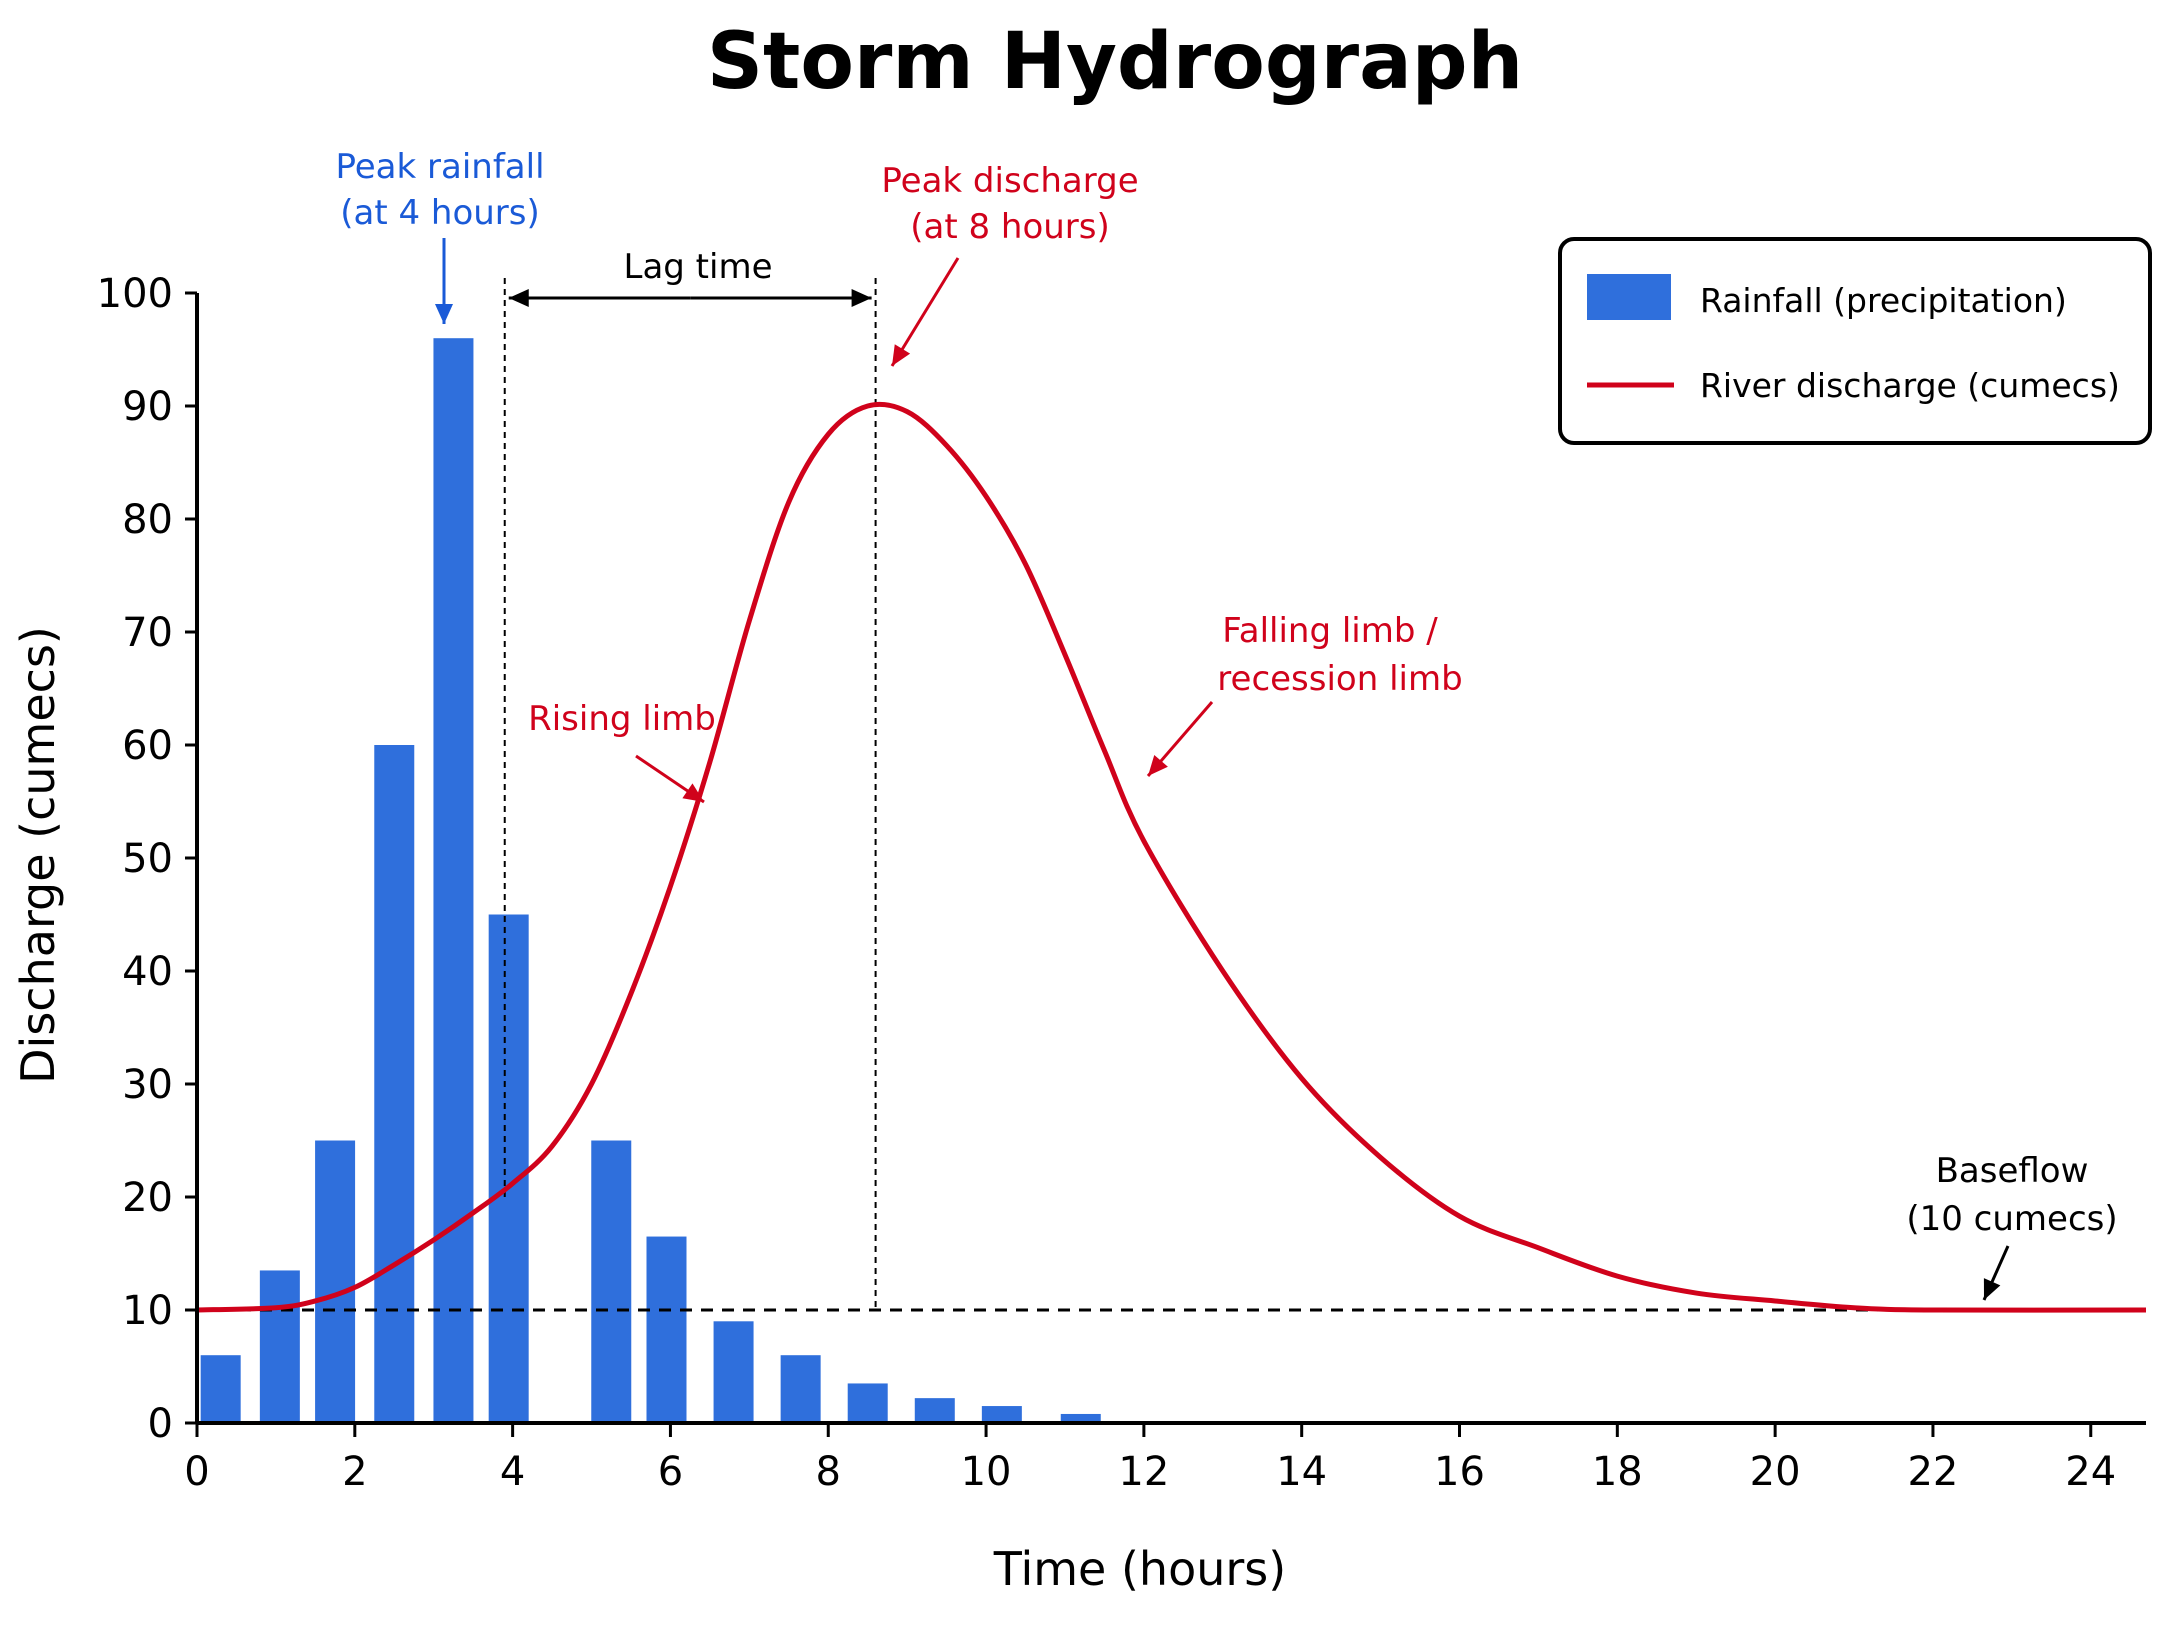 The height and width of the screenshot is (1632, 2176). I want to click on peak-rainfall-arrow-head, so click(444, 314).